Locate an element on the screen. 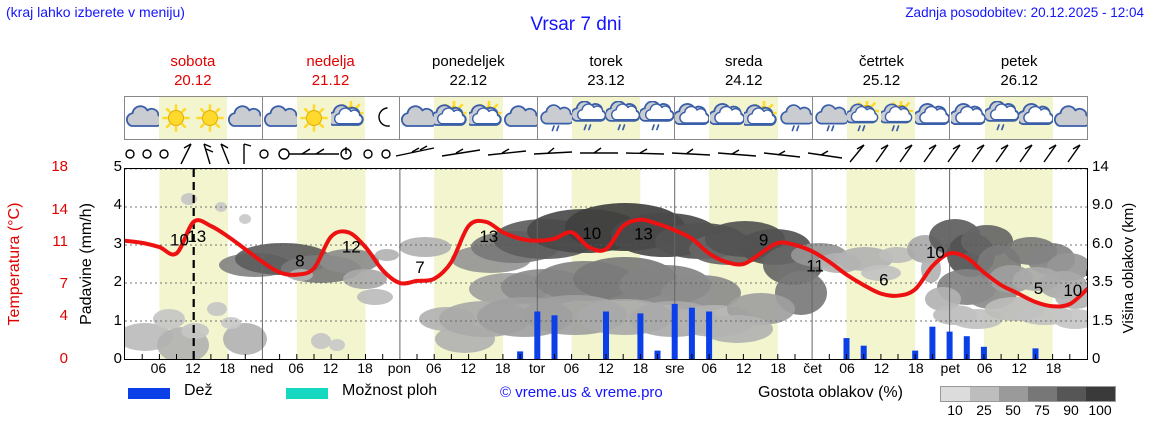  moon-cloud-rain-icon is located at coordinates (556, 118).